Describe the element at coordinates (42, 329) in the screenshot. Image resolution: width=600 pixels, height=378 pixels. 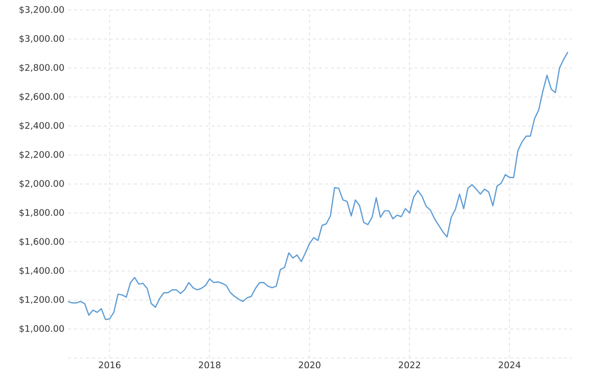
I see `y-tick-label: $1,000.00` at that location.